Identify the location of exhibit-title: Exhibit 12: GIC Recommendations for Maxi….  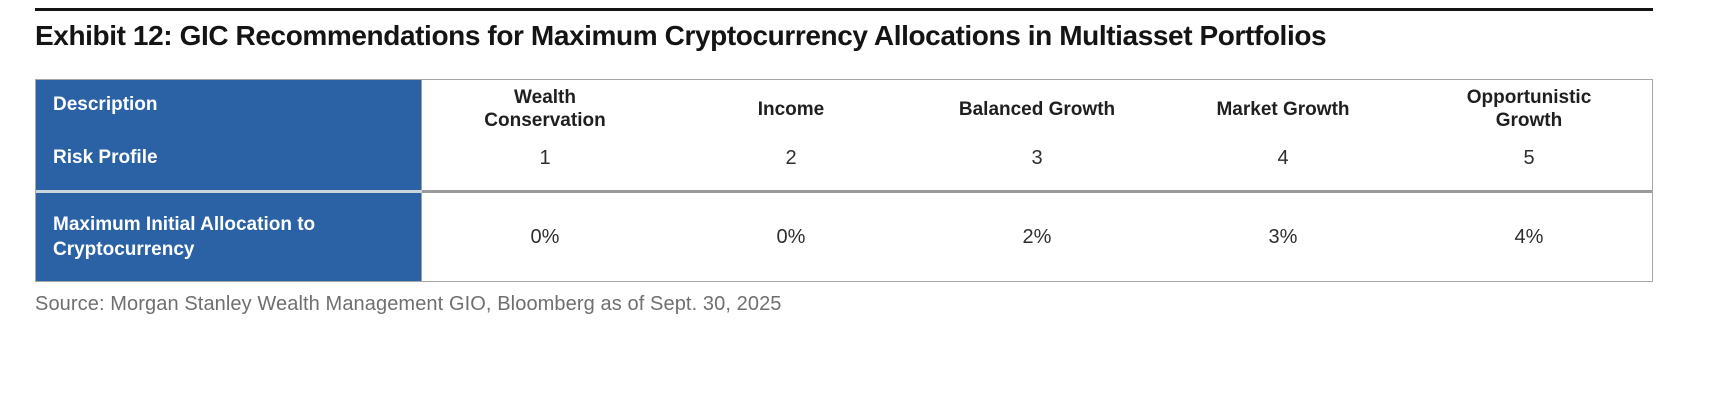
(681, 35).